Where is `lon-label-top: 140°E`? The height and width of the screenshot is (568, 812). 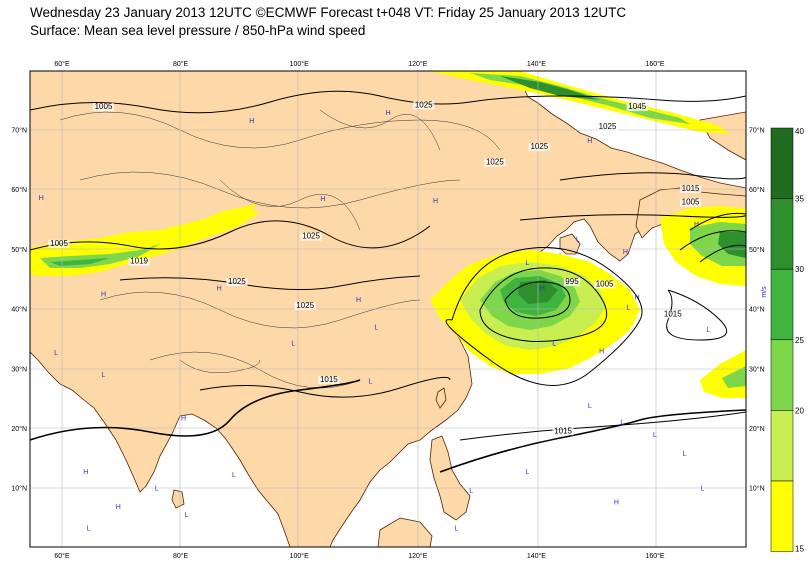
lon-label-top: 140°E is located at coordinates (536, 64).